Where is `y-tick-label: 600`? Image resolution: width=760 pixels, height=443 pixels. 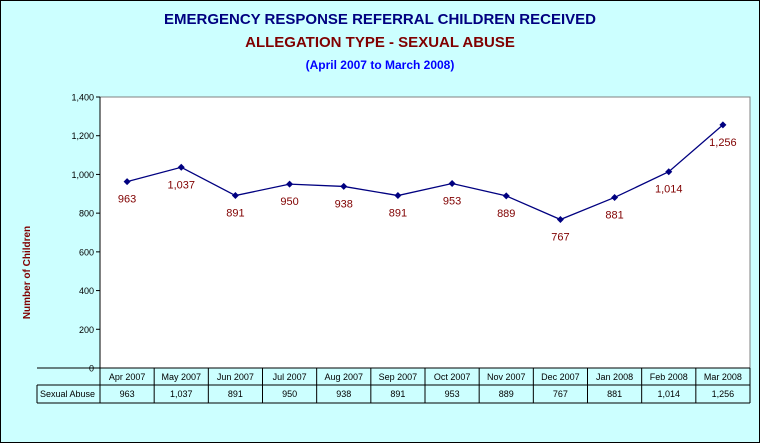
y-tick-label: 600 is located at coordinates (86, 252).